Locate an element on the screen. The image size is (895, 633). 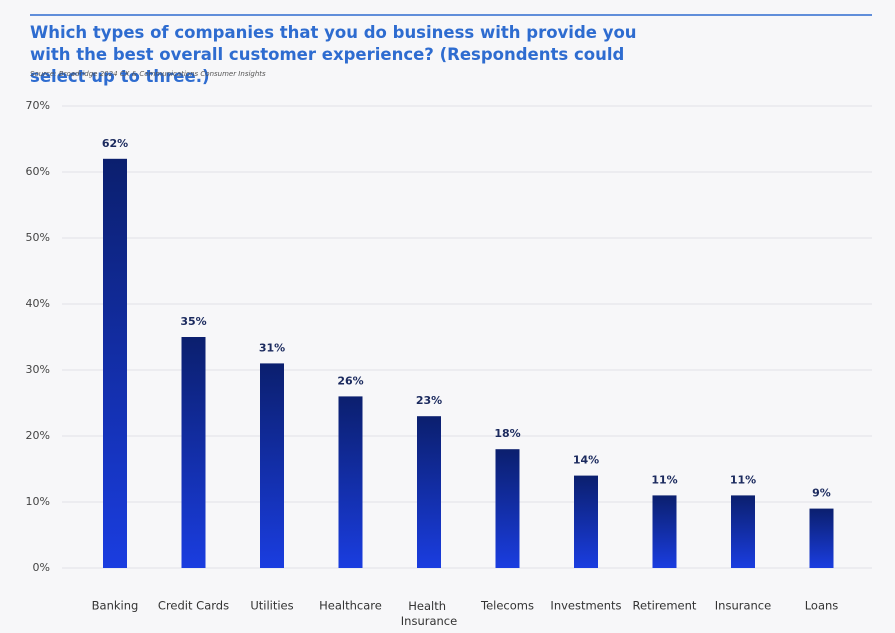
value-label: 23% is located at coordinates (429, 400).